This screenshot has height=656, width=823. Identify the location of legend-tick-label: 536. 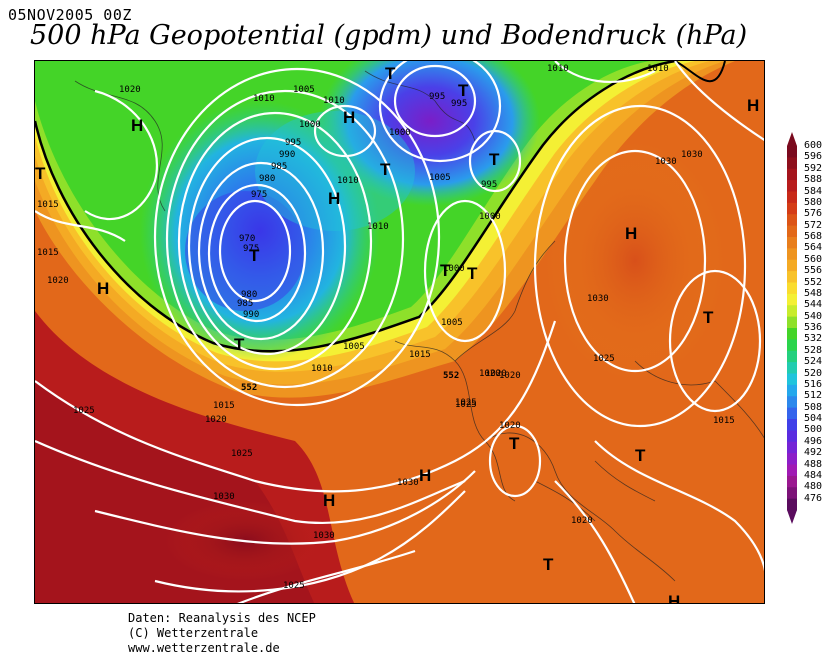
(813, 327).